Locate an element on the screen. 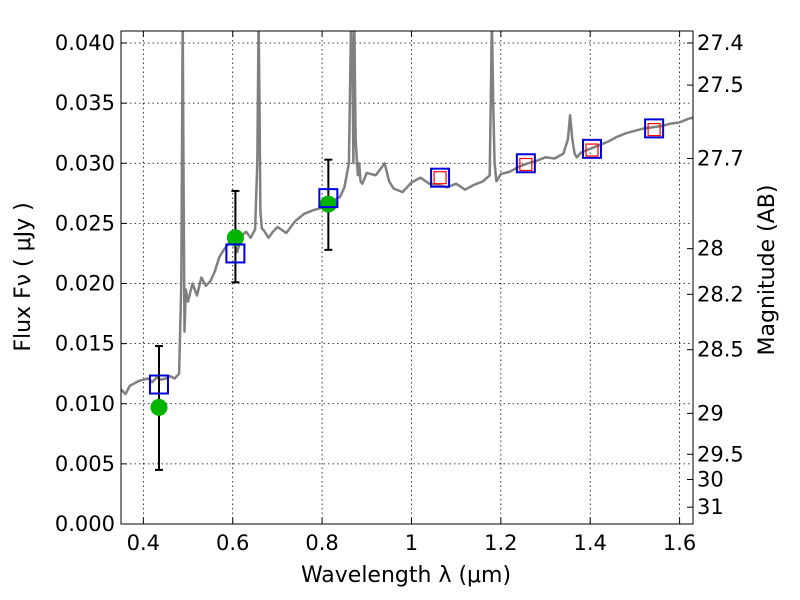 The image size is (800, 600). y-tick-label: 0.030 is located at coordinates (85, 163).